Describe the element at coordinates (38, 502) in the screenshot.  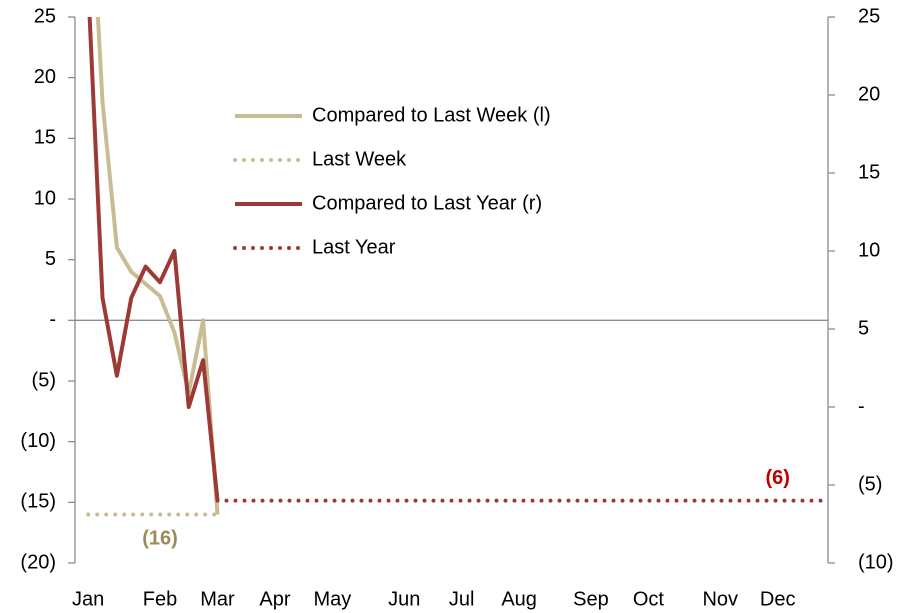
I see `y-tick-label: (15)` at that location.